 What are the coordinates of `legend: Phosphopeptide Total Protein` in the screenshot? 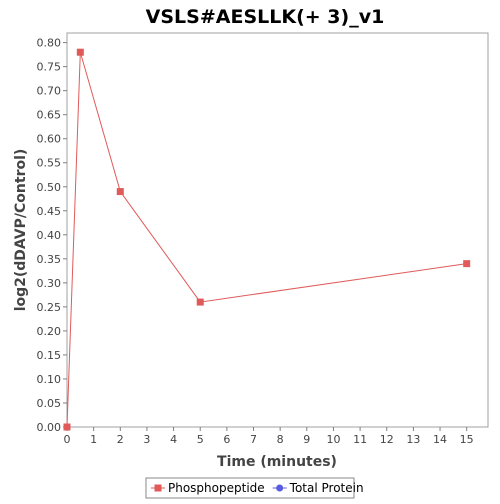 It's located at (254, 488).